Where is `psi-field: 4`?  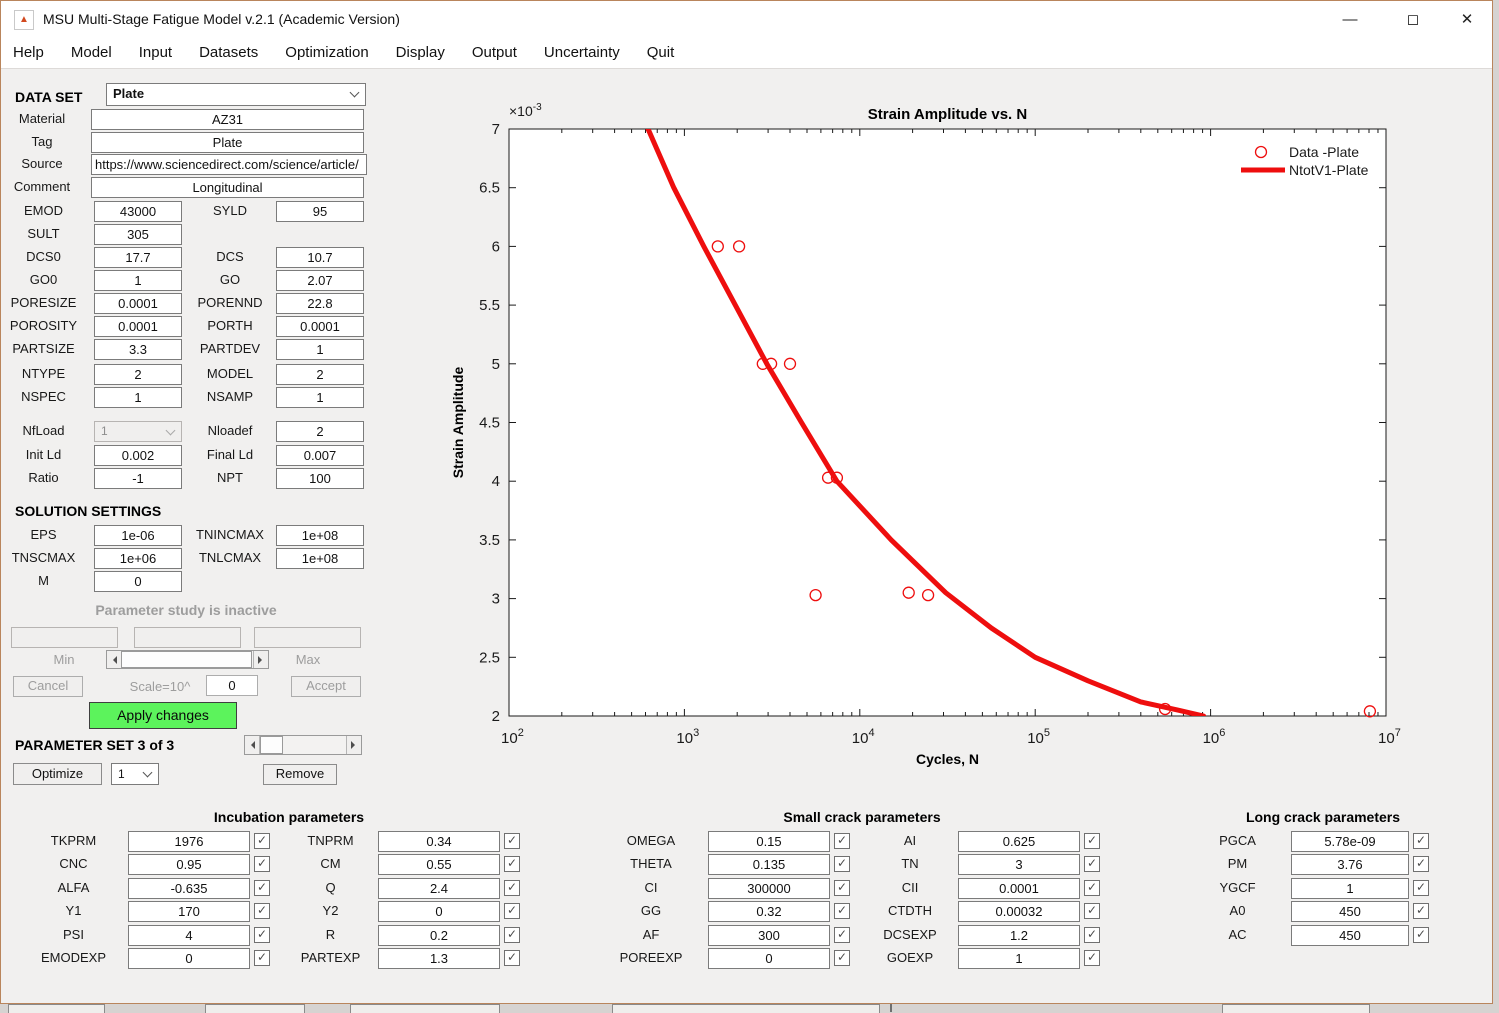
psi-field: 4 is located at coordinates (189, 935).